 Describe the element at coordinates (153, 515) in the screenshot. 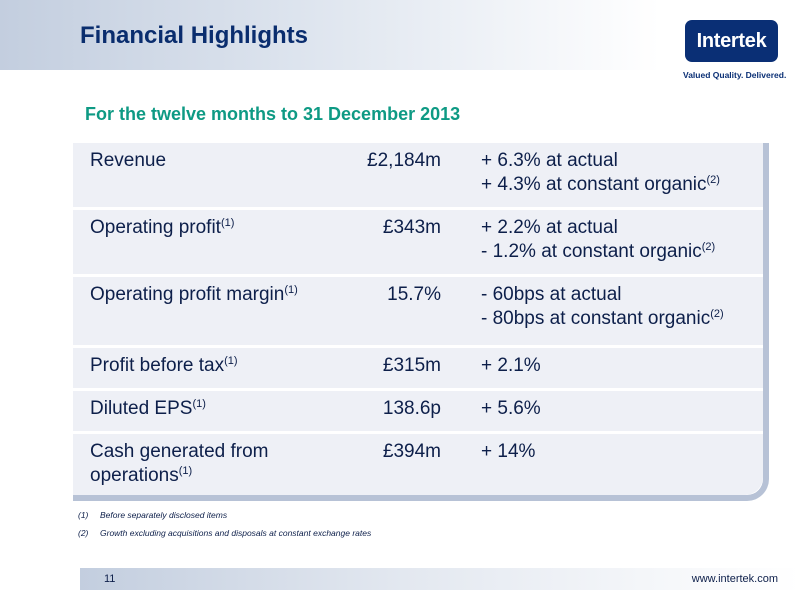

I see `footnote: (1) Before separately disclosed items` at that location.